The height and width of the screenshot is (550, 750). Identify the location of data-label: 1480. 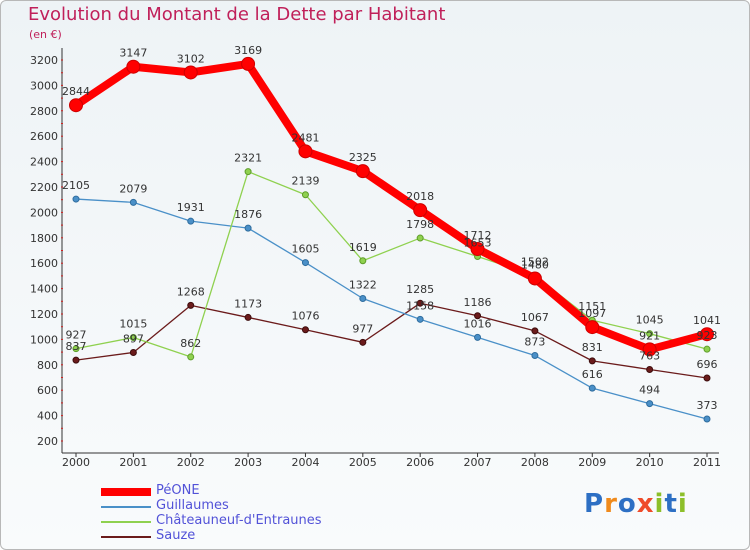
(535, 264).